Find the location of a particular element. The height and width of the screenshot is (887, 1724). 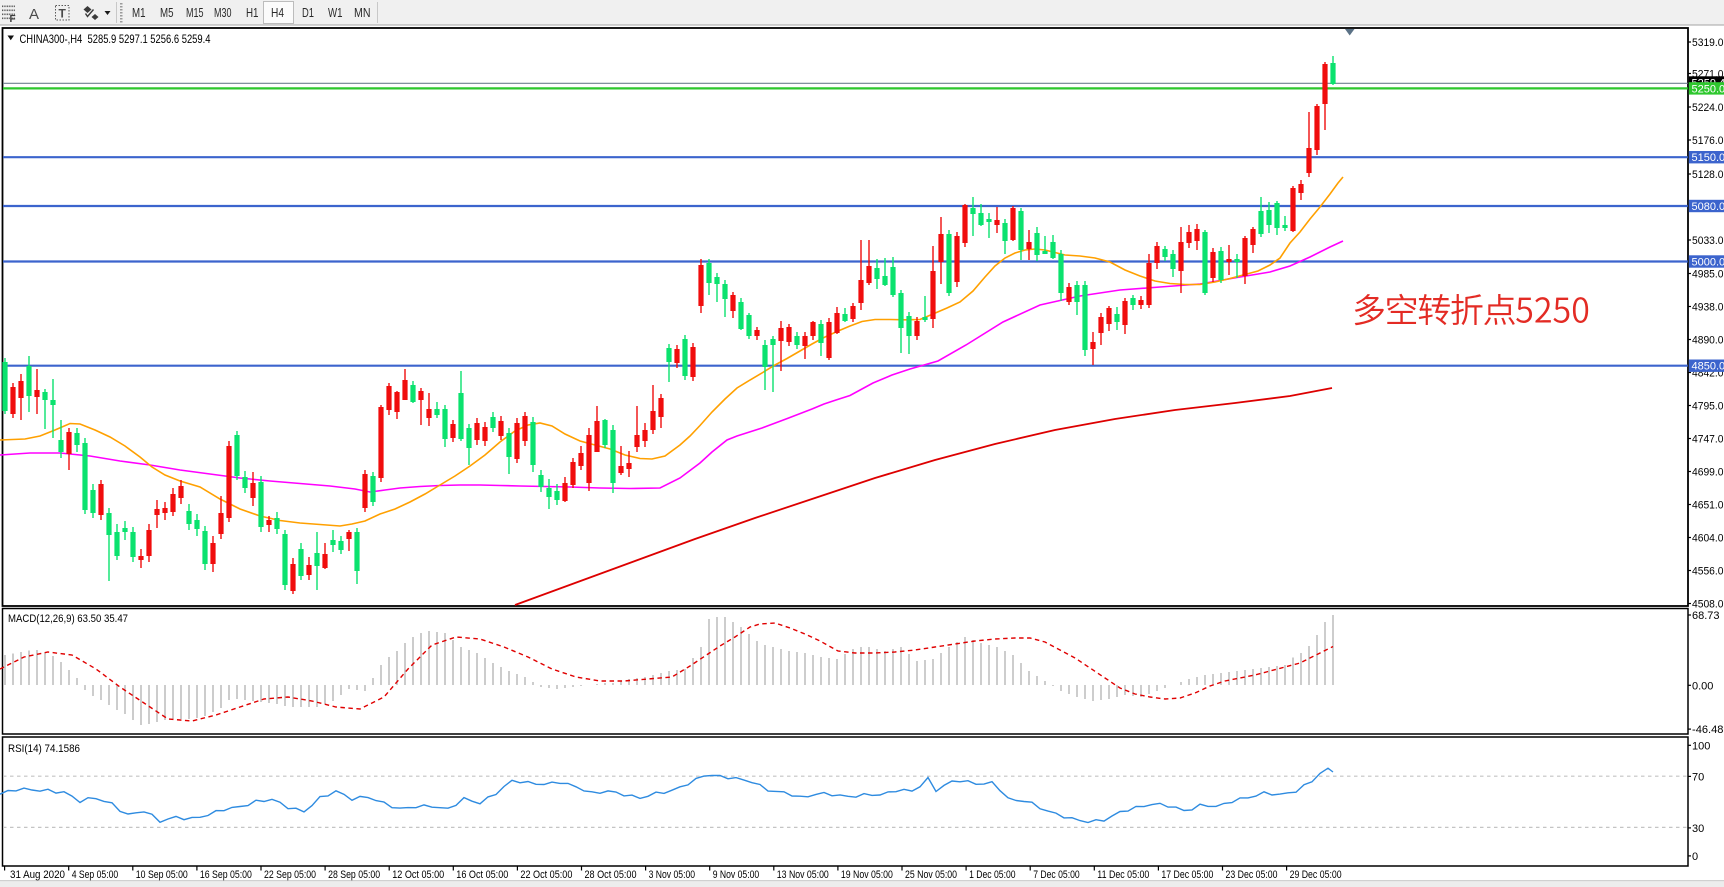

svg-text: 13 Nov 05:00 is located at coordinates (803, 875).